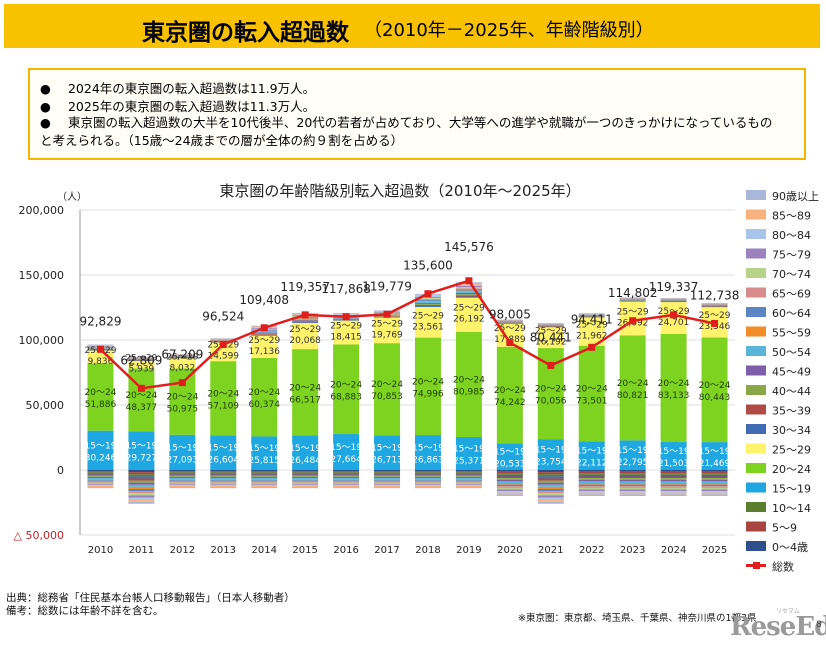 This screenshot has height=650, width=826. What do you see at coordinates (412, 26) in the screenshot?
I see `title-bar: 東京圏の転入超過数 （2010年－2025年、年齢階級別）` at bounding box center [412, 26].